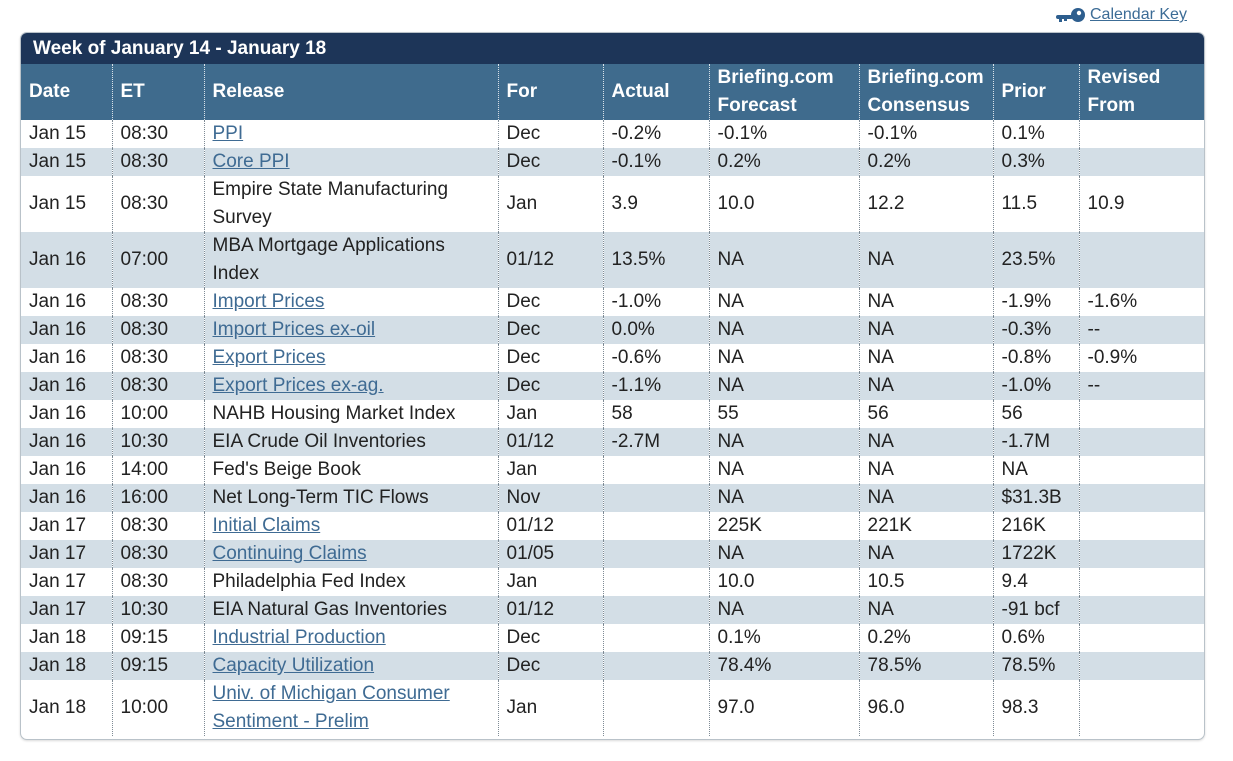  Describe the element at coordinates (350, 526) in the screenshot. I see `cell-release: Initial Claims` at that location.